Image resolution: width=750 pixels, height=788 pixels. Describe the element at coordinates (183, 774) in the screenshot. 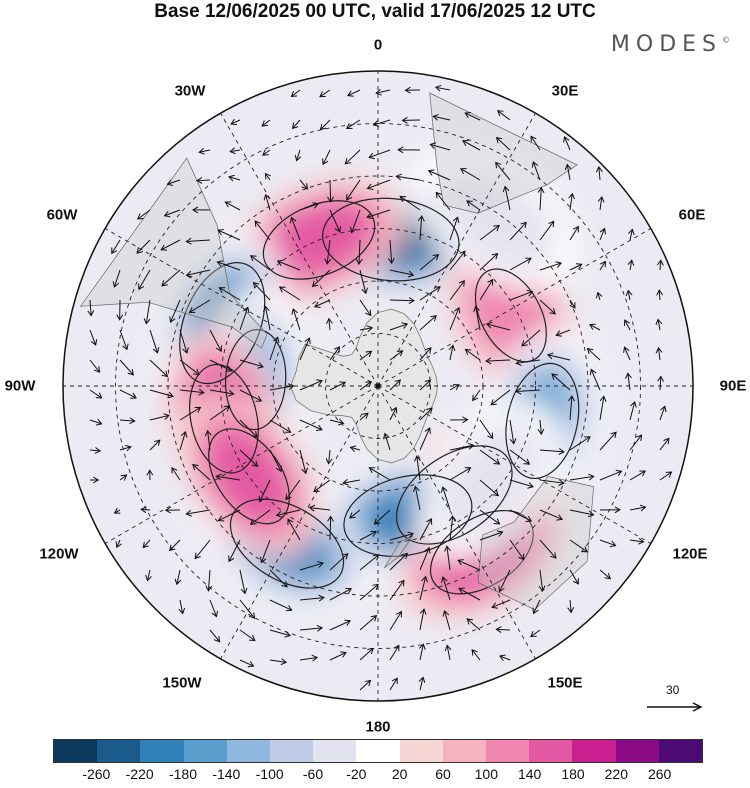

I see `colorbar-tick-label: -180` at that location.